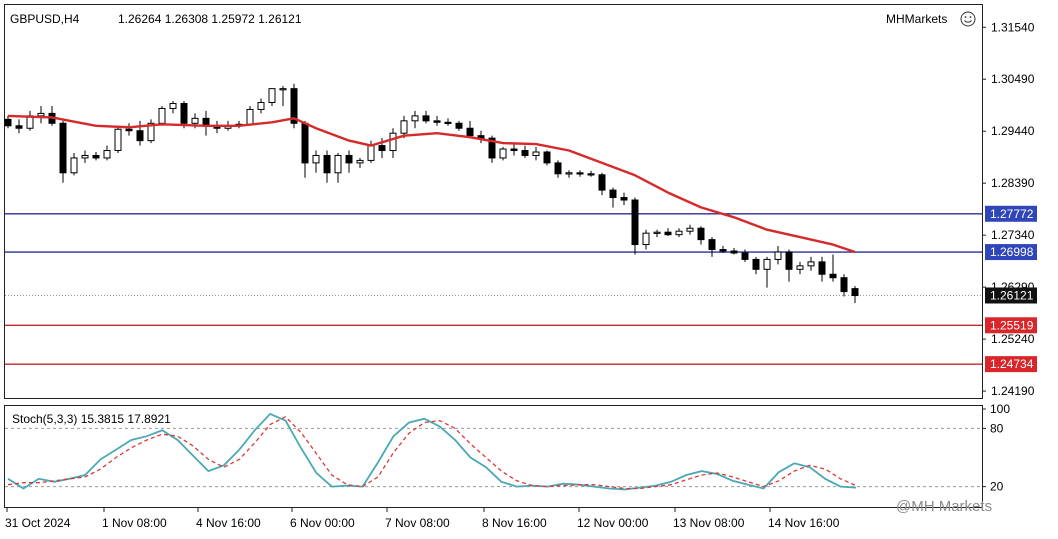  I want to click on stoch-tick-label: 20, so click(997, 487).